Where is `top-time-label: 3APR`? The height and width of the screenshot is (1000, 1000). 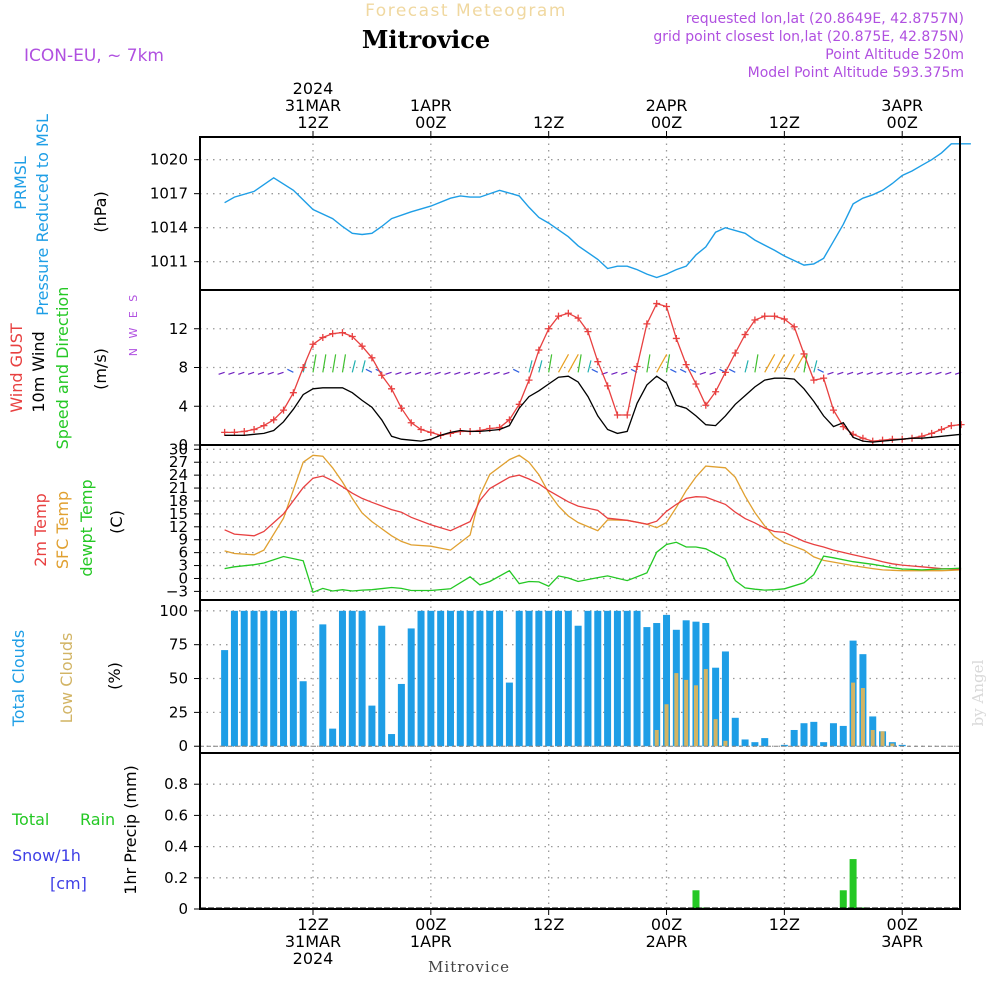 top-time-label: 3APR is located at coordinates (902, 105).